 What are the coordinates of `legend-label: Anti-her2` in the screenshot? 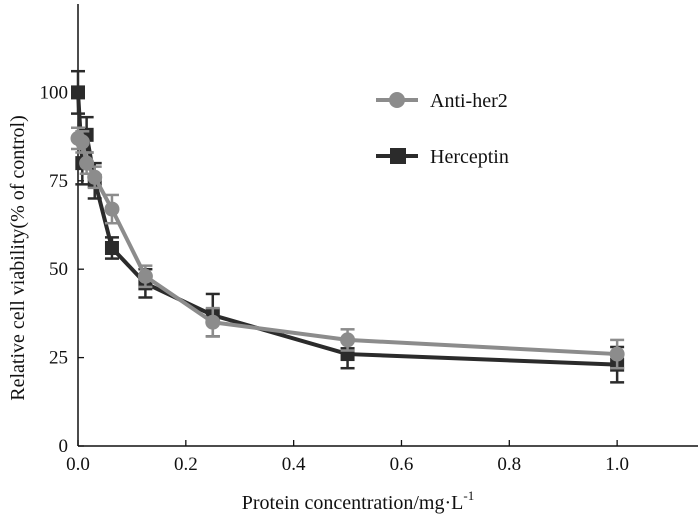 It's located at (469, 101).